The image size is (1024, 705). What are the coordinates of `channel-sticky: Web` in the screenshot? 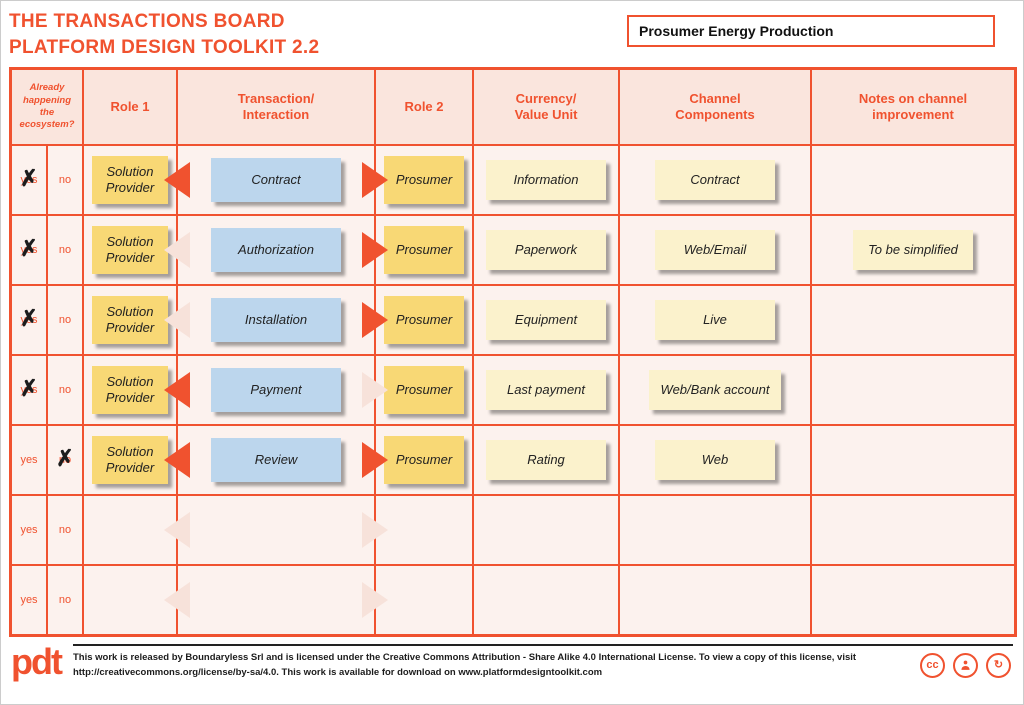 It's located at (715, 460).